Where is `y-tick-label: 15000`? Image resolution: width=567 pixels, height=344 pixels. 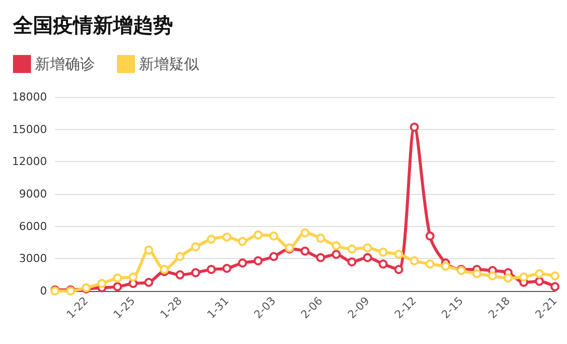 y-tick-label: 15000 is located at coordinates (29, 129).